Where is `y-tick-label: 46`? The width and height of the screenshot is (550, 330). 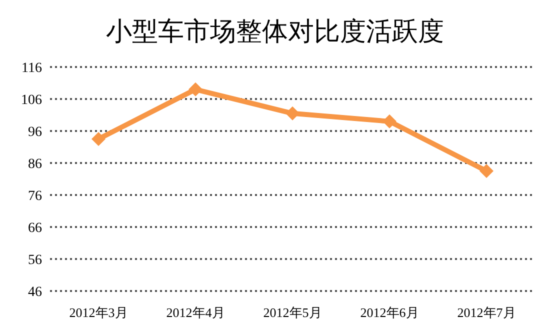
y-tick-label: 46 is located at coordinates (35, 292).